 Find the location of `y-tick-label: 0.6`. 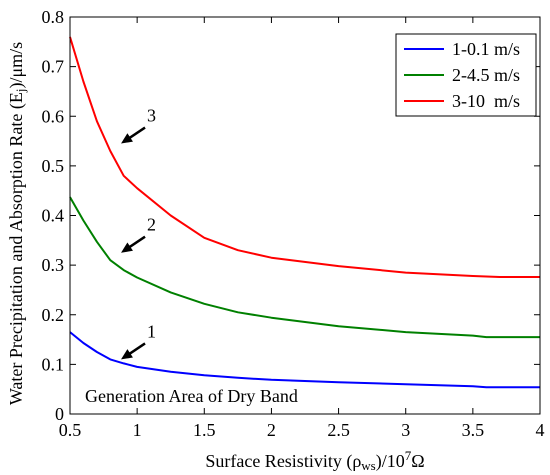

y-tick-label: 0.6 is located at coordinates (53, 116).